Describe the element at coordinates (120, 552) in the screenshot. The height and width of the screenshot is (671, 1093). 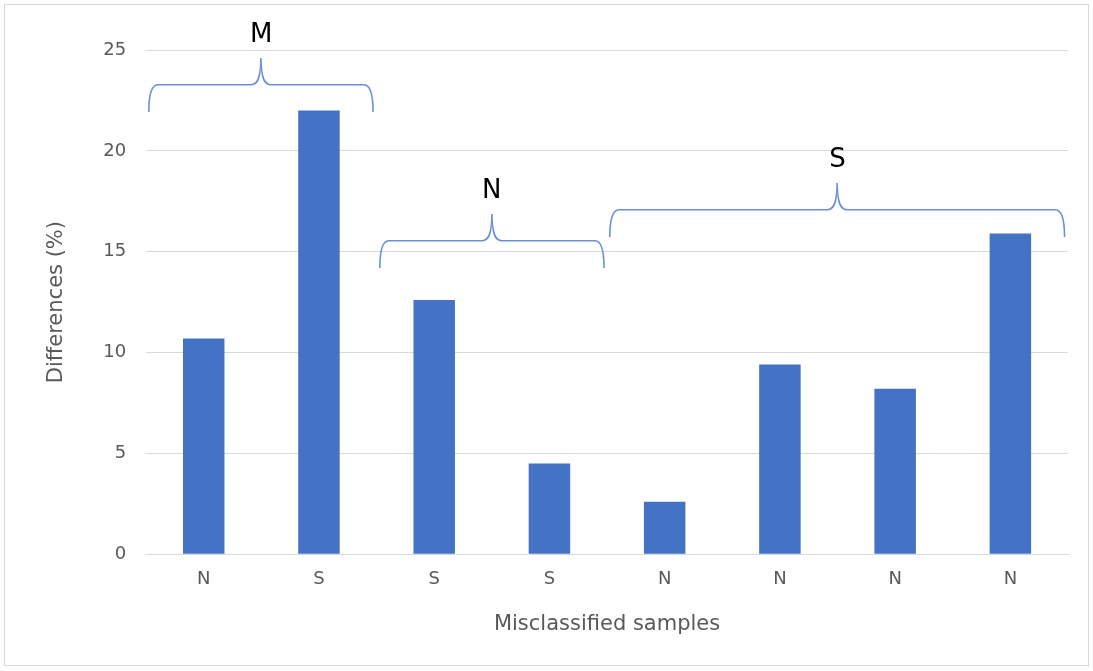
I see `y-tick-label: 0` at that location.